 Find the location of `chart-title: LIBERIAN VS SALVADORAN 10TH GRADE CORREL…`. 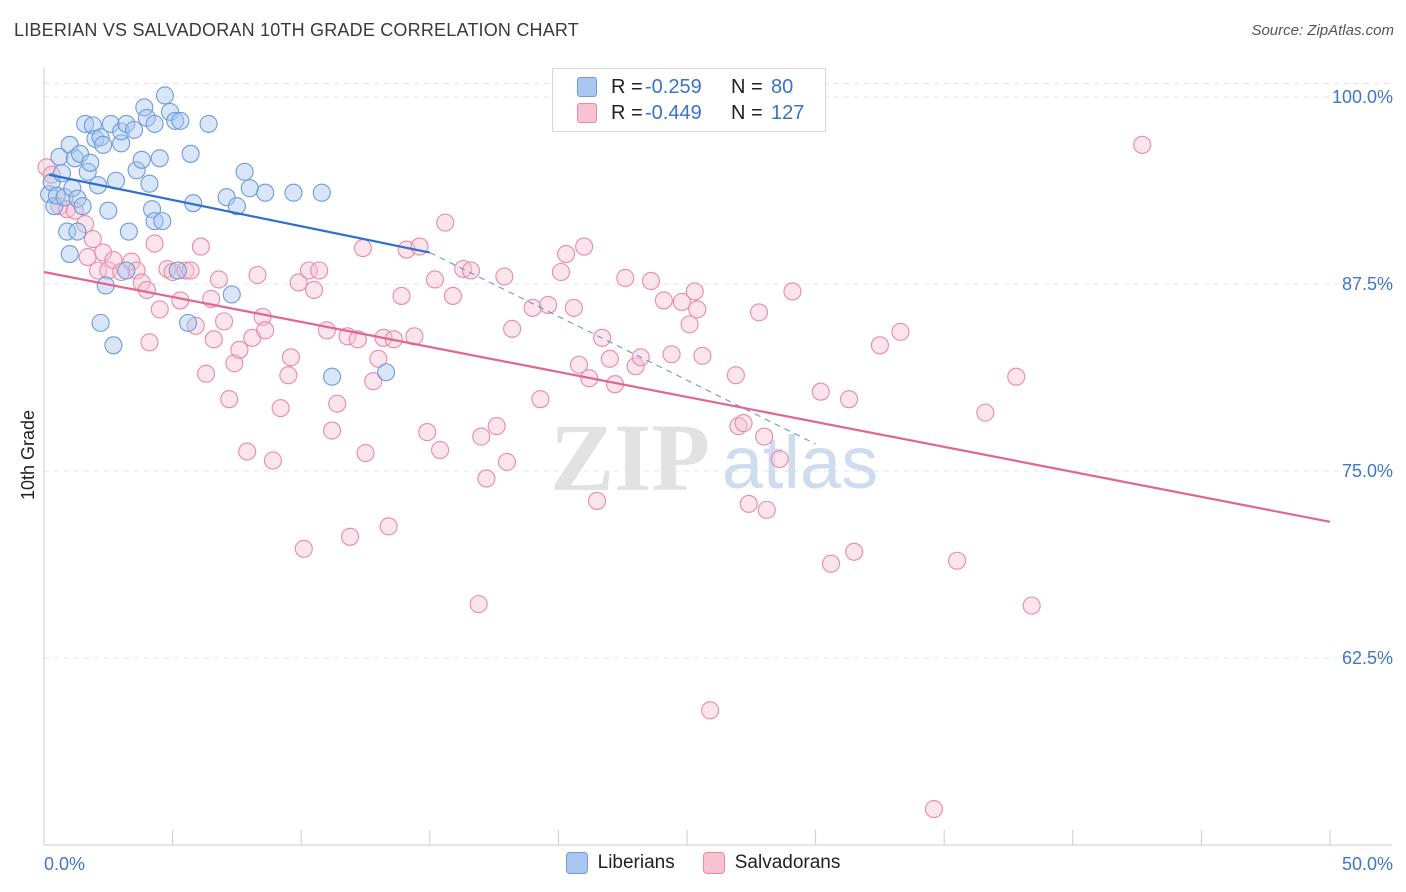

chart-title: LIBERIAN VS SALVADORAN 10TH GRADE CORREL… is located at coordinates (296, 30).